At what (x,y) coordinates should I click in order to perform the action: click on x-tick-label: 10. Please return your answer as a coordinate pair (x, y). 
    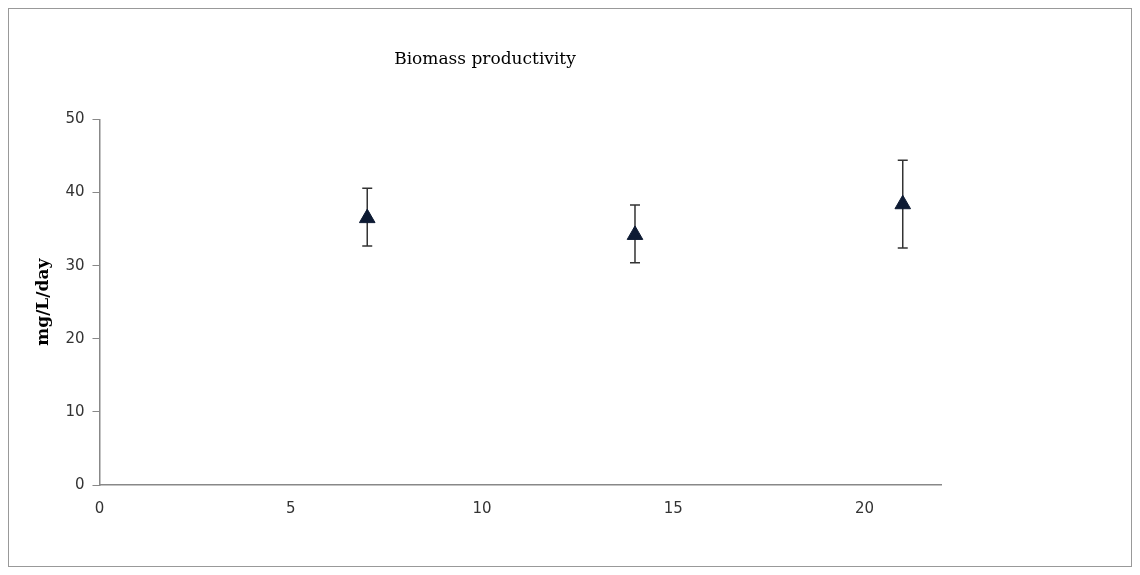
    Looking at the image, I should click on (482, 507).